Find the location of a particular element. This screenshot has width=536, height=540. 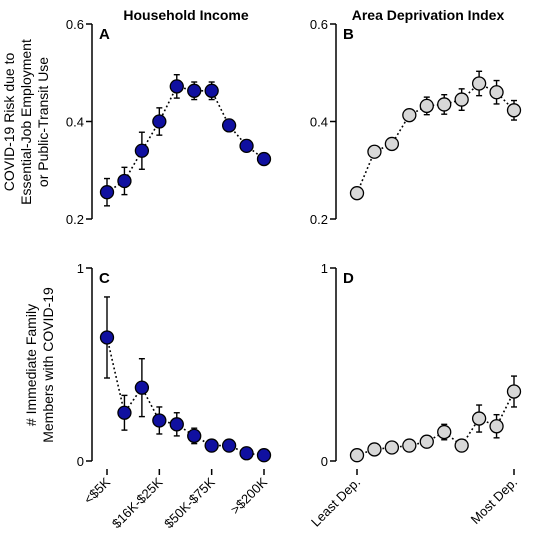

ylabel-risk-line1: COVID-19 Risk due to is located at coordinates (9, 122).